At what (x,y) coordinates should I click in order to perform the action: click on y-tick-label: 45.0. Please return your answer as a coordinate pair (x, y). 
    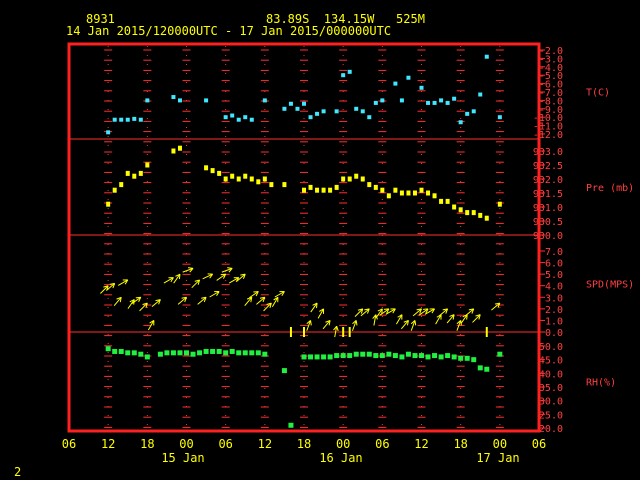
    Looking at the image, I should click on (551, 361).